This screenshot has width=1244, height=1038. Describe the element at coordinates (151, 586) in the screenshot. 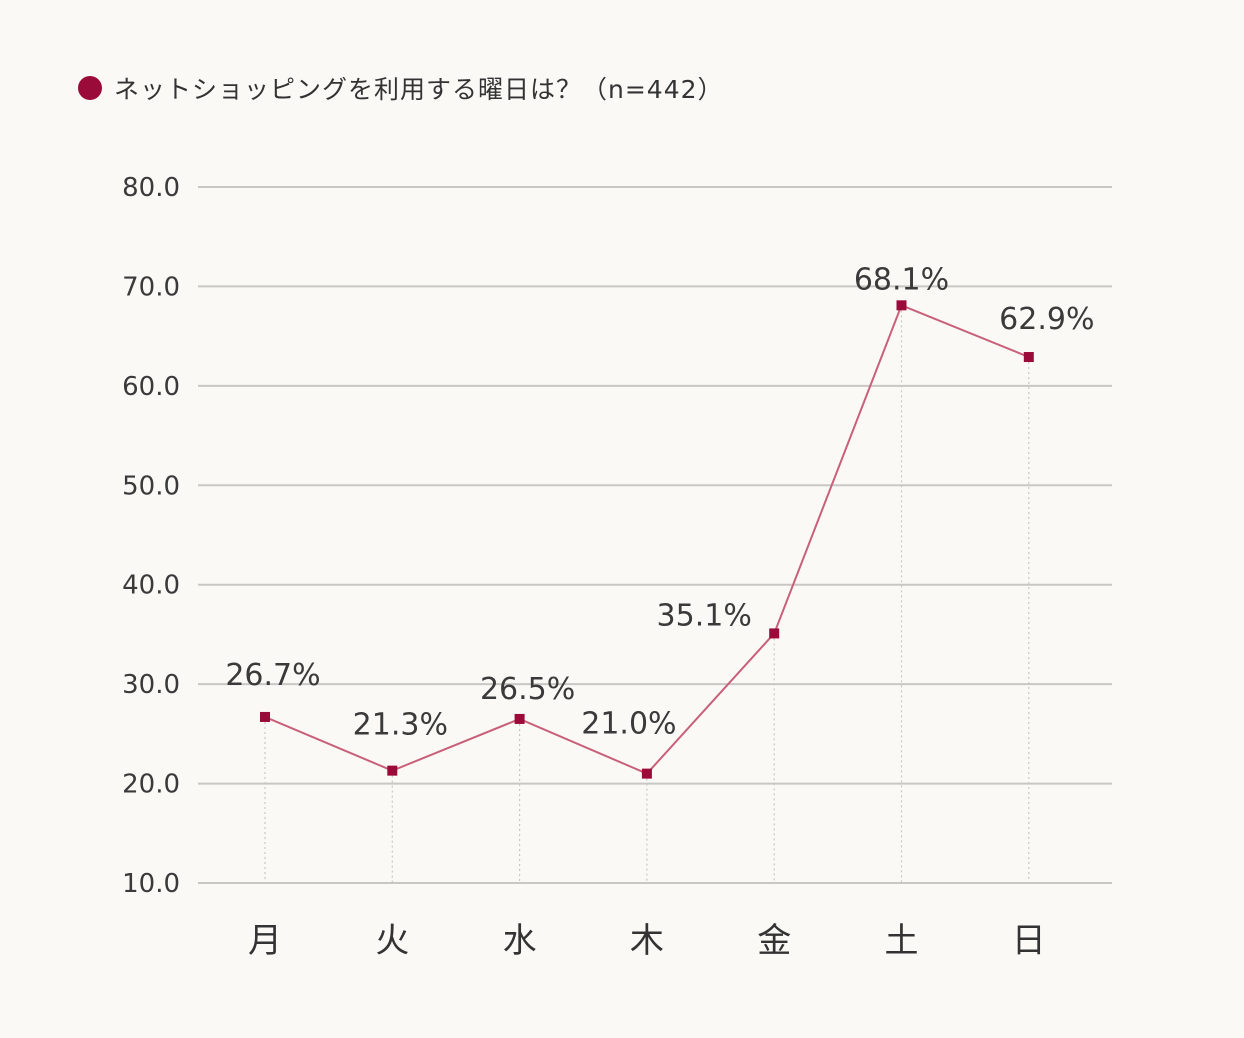

I see `y-tick-label: 40.0` at that location.